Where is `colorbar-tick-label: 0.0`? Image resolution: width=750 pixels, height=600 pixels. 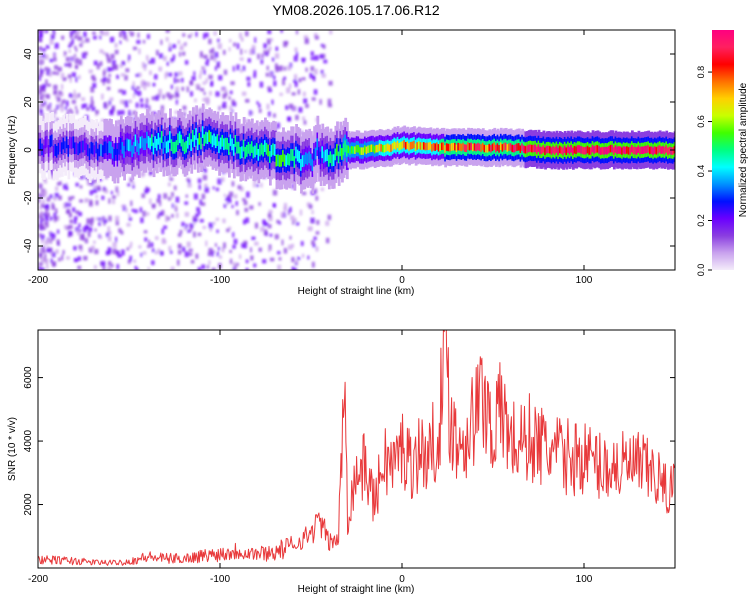 colorbar-tick-label: 0.0 is located at coordinates (701, 270).